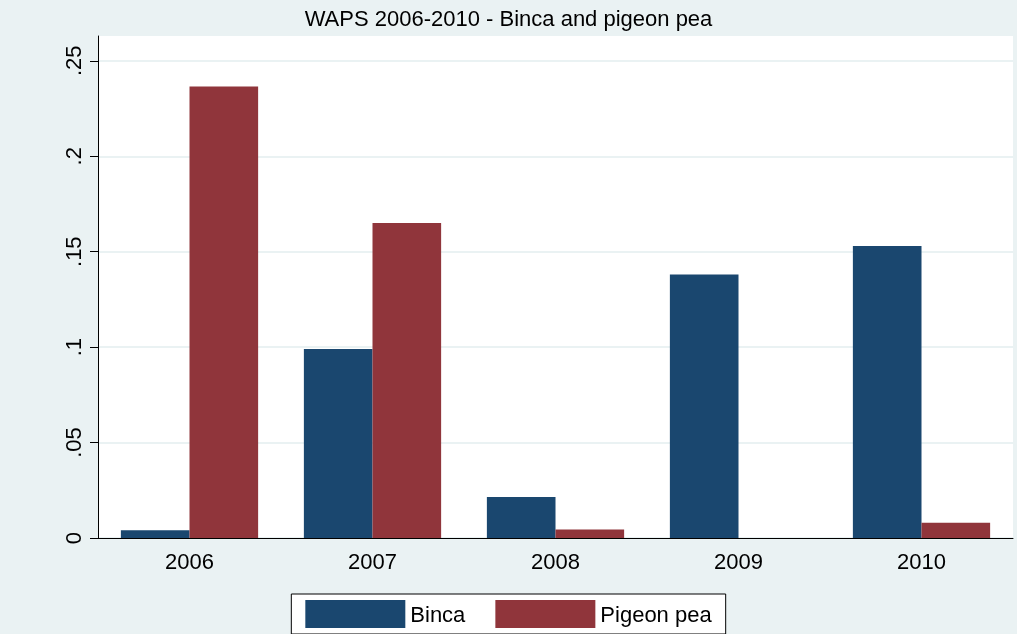  I want to click on x-tick-label: 2008, so click(555, 561).